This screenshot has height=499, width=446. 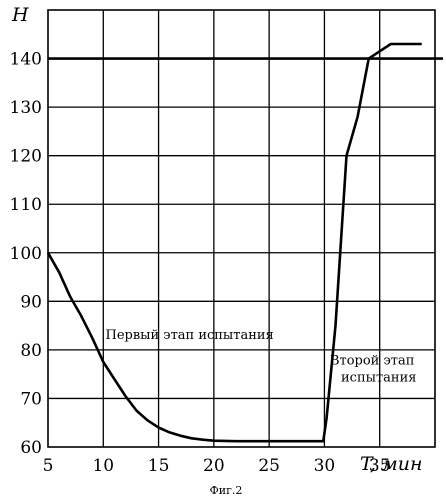 What do you see at coordinates (378, 377) in the screenshot?
I see `annotation-label: испытания` at bounding box center [378, 377].